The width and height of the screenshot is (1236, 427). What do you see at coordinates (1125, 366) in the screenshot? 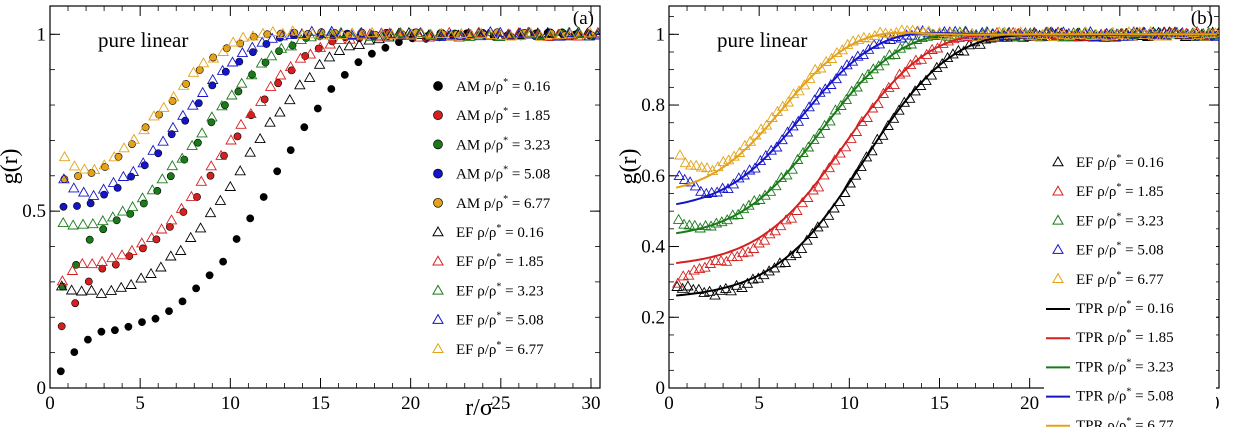
I see `legend-label: TPR ρ/ρ* = 3.23` at bounding box center [1125, 366].